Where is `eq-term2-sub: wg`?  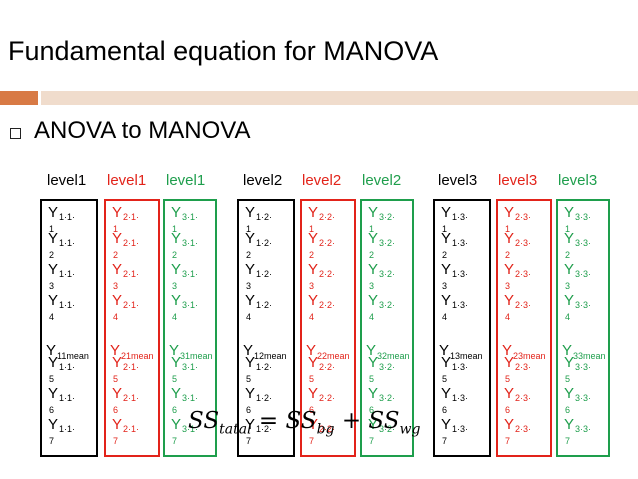
eq-term2-sub: wg is located at coordinates (410, 429).